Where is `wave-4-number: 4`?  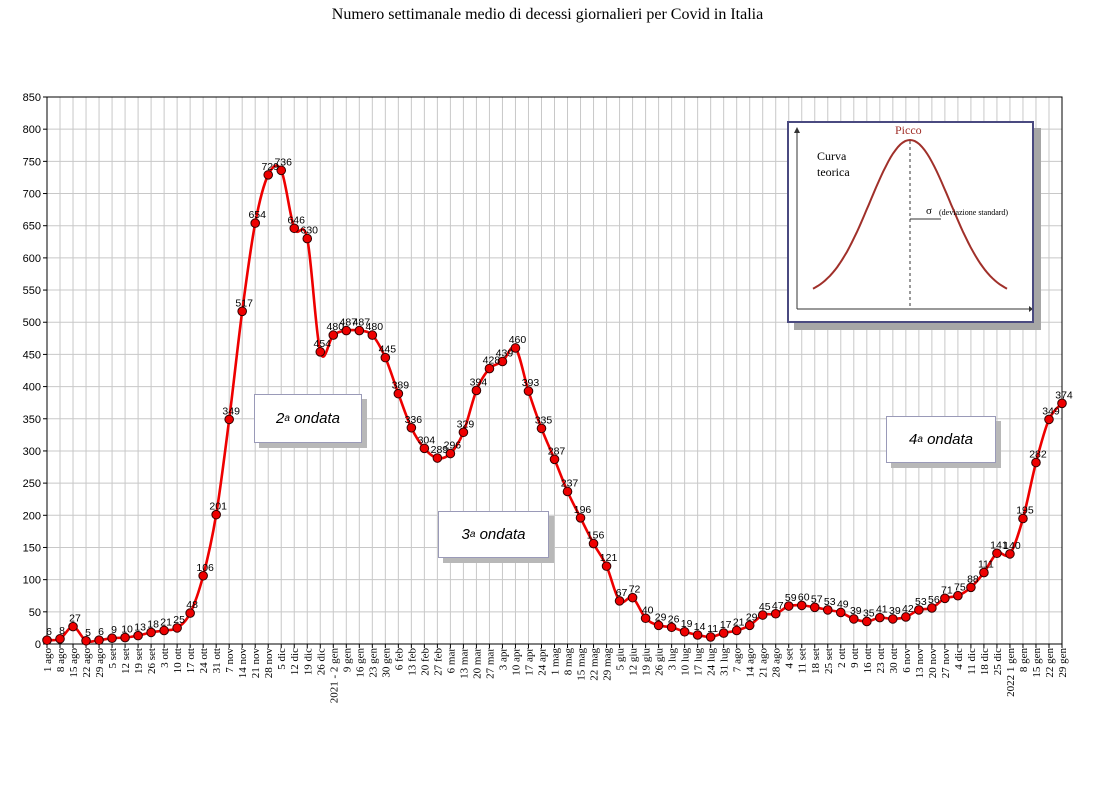
wave-4-number: 4 is located at coordinates (913, 439).